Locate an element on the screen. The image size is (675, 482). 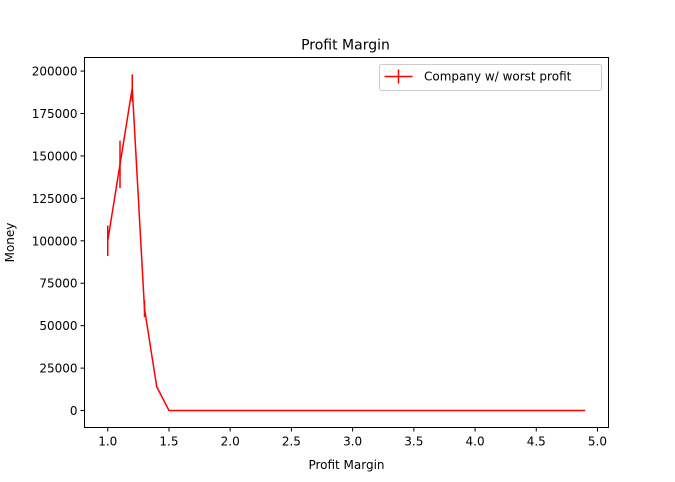
x-axis-ticks: 1.0 1.5 2.0 2.5 3.0 3.5 4.0 4.5 5.0 is located at coordinates (352, 438).